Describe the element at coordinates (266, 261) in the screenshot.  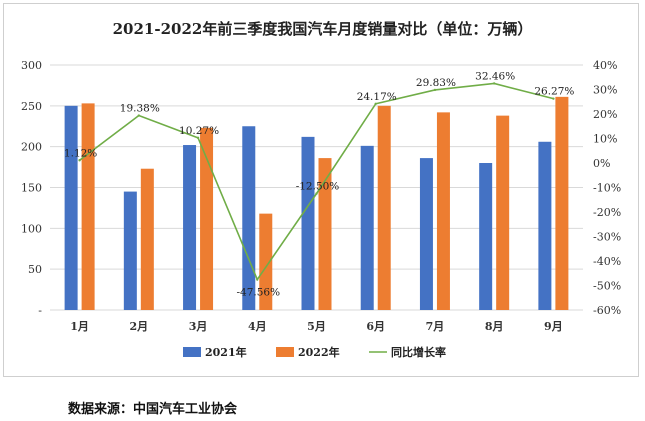
I see `bar-2022年-4月` at that location.